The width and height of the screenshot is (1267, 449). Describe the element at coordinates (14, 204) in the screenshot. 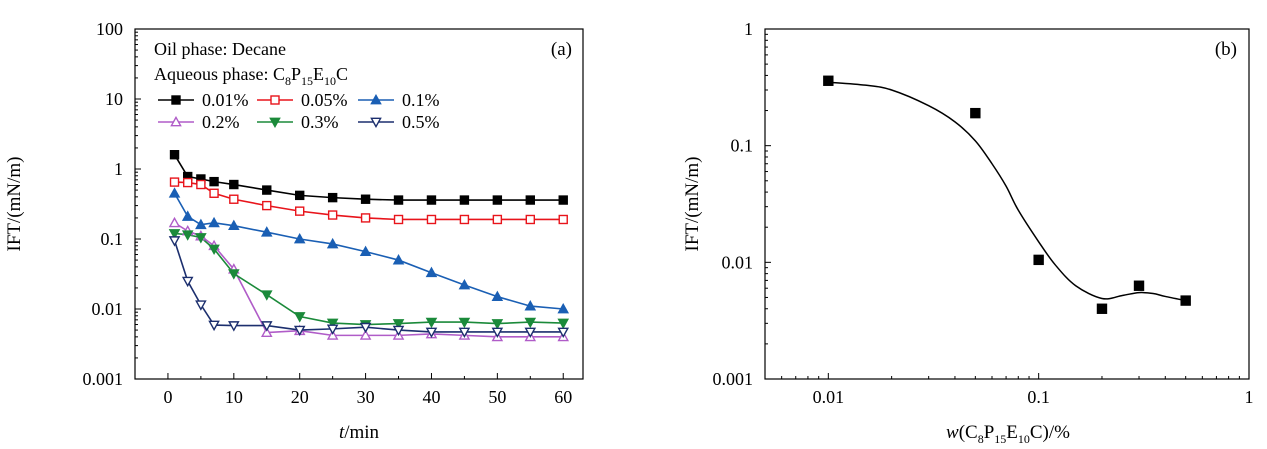

I see `y-axis-label-a: IFT/(mN/m)` at that location.